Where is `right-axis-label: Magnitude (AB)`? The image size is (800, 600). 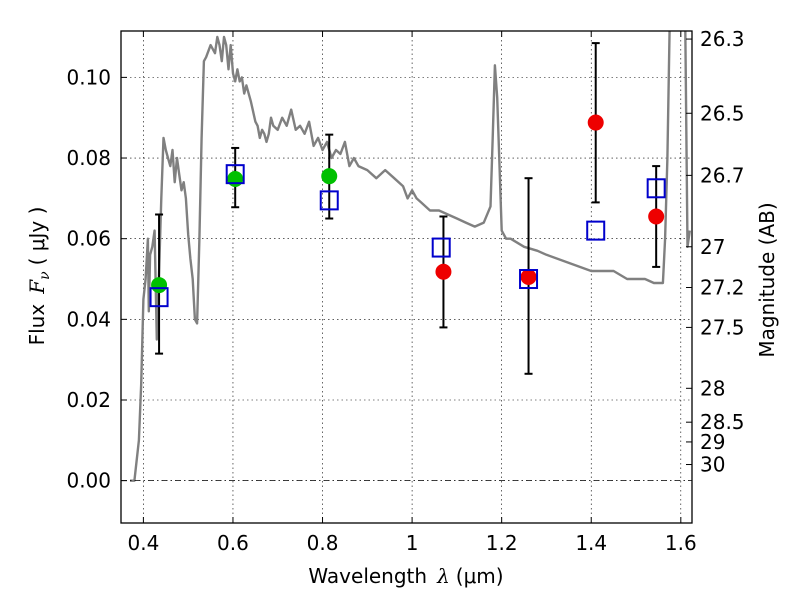
right-axis-label: Magnitude (AB) is located at coordinates (767, 279).